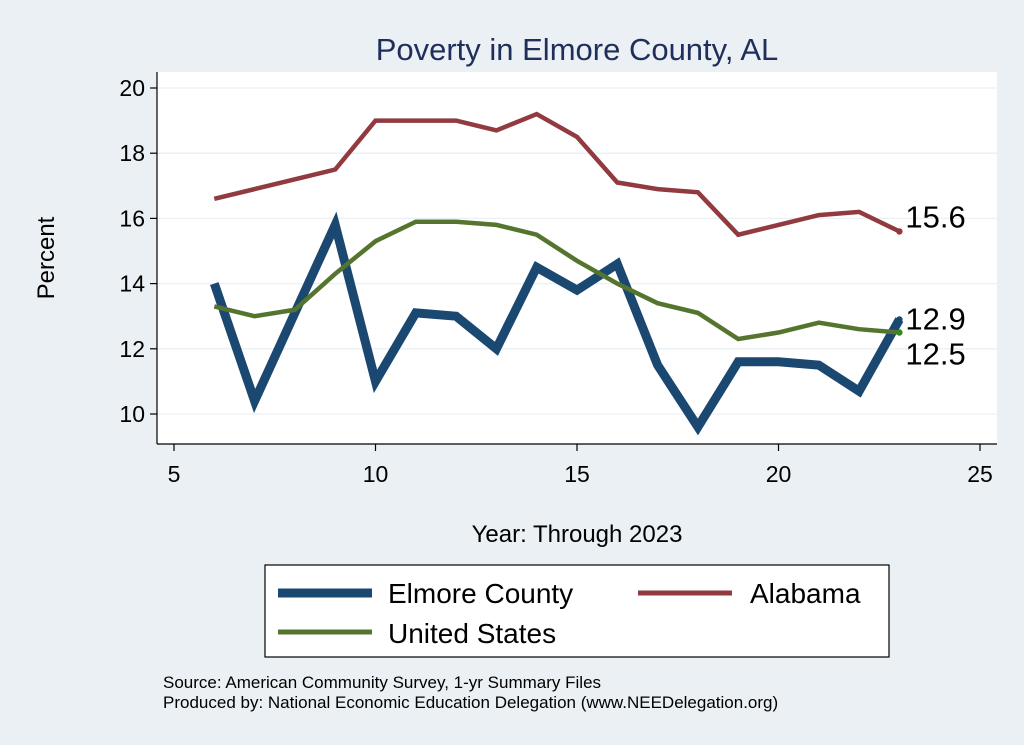 This screenshot has width=1024, height=745. I want to click on y-axis-label: Percent, so click(46, 257).